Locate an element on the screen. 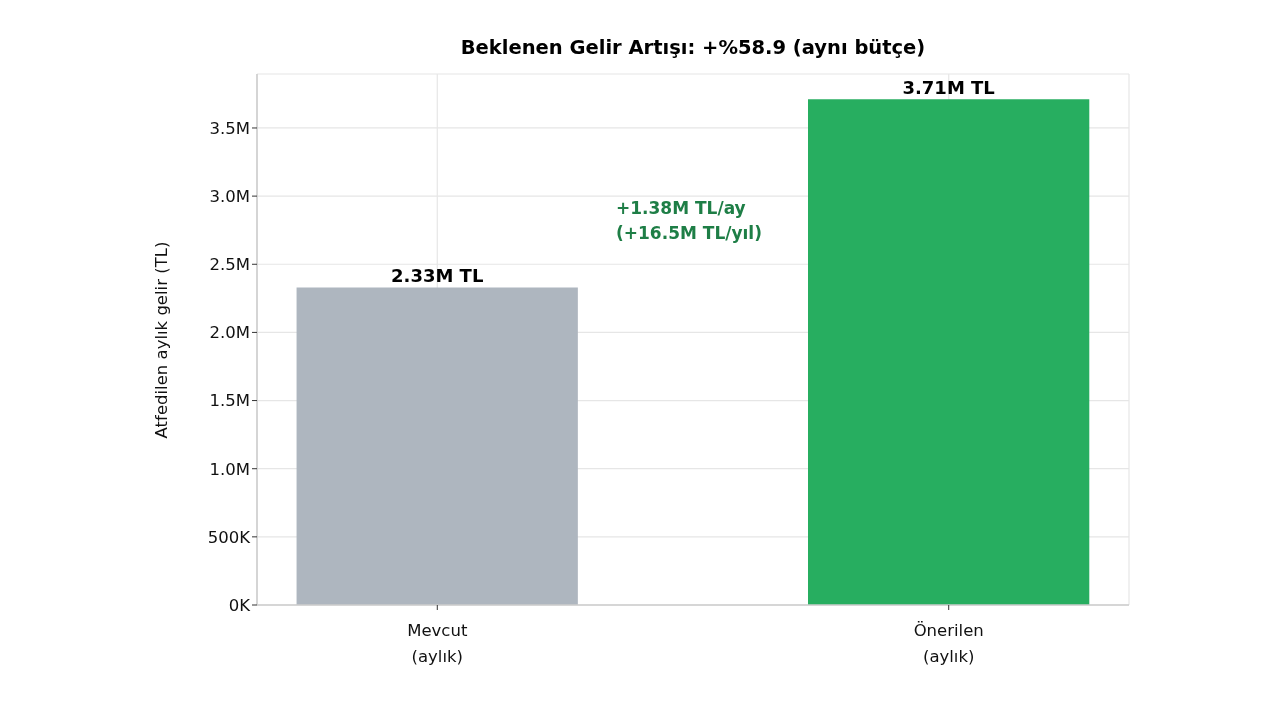  y-tick-label: 2.0M is located at coordinates (229, 333).